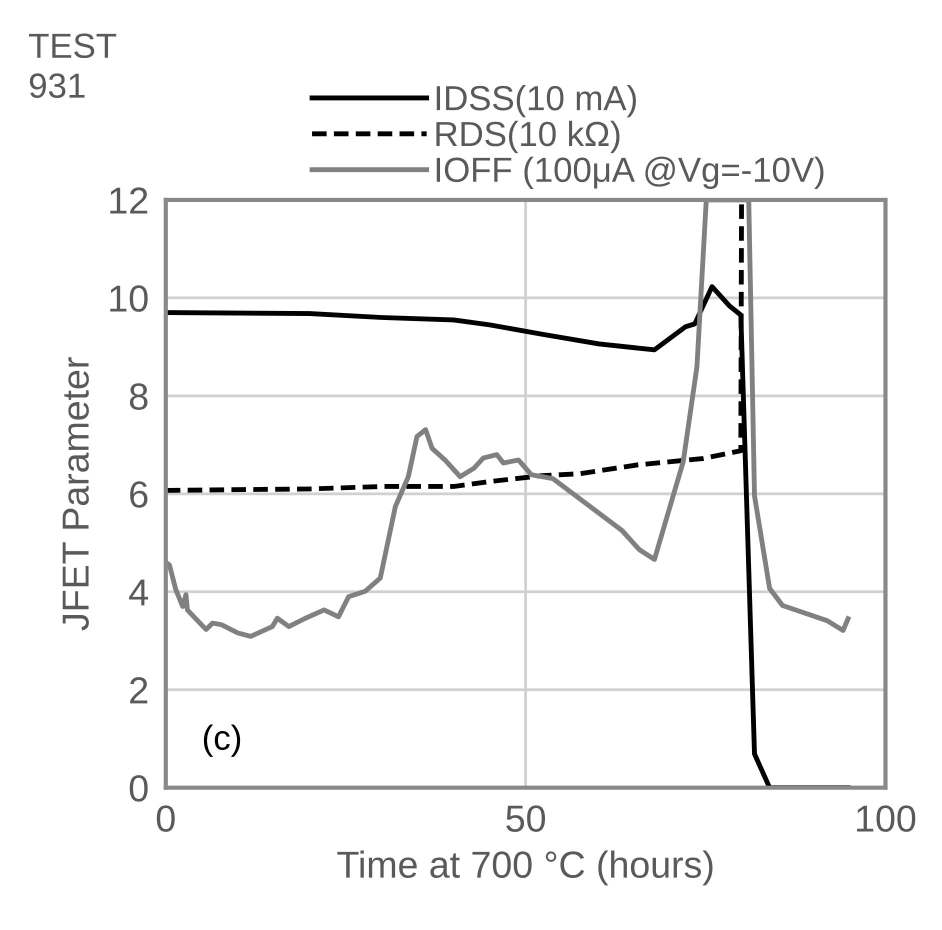 Image resolution: width=942 pixels, height=930 pixels. I want to click on x-tick-label: 50, so click(526, 818).